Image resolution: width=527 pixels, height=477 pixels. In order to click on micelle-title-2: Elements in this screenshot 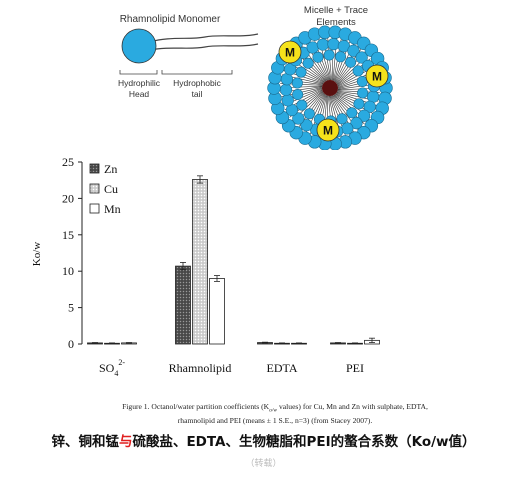, I will do `click(336, 22)`.